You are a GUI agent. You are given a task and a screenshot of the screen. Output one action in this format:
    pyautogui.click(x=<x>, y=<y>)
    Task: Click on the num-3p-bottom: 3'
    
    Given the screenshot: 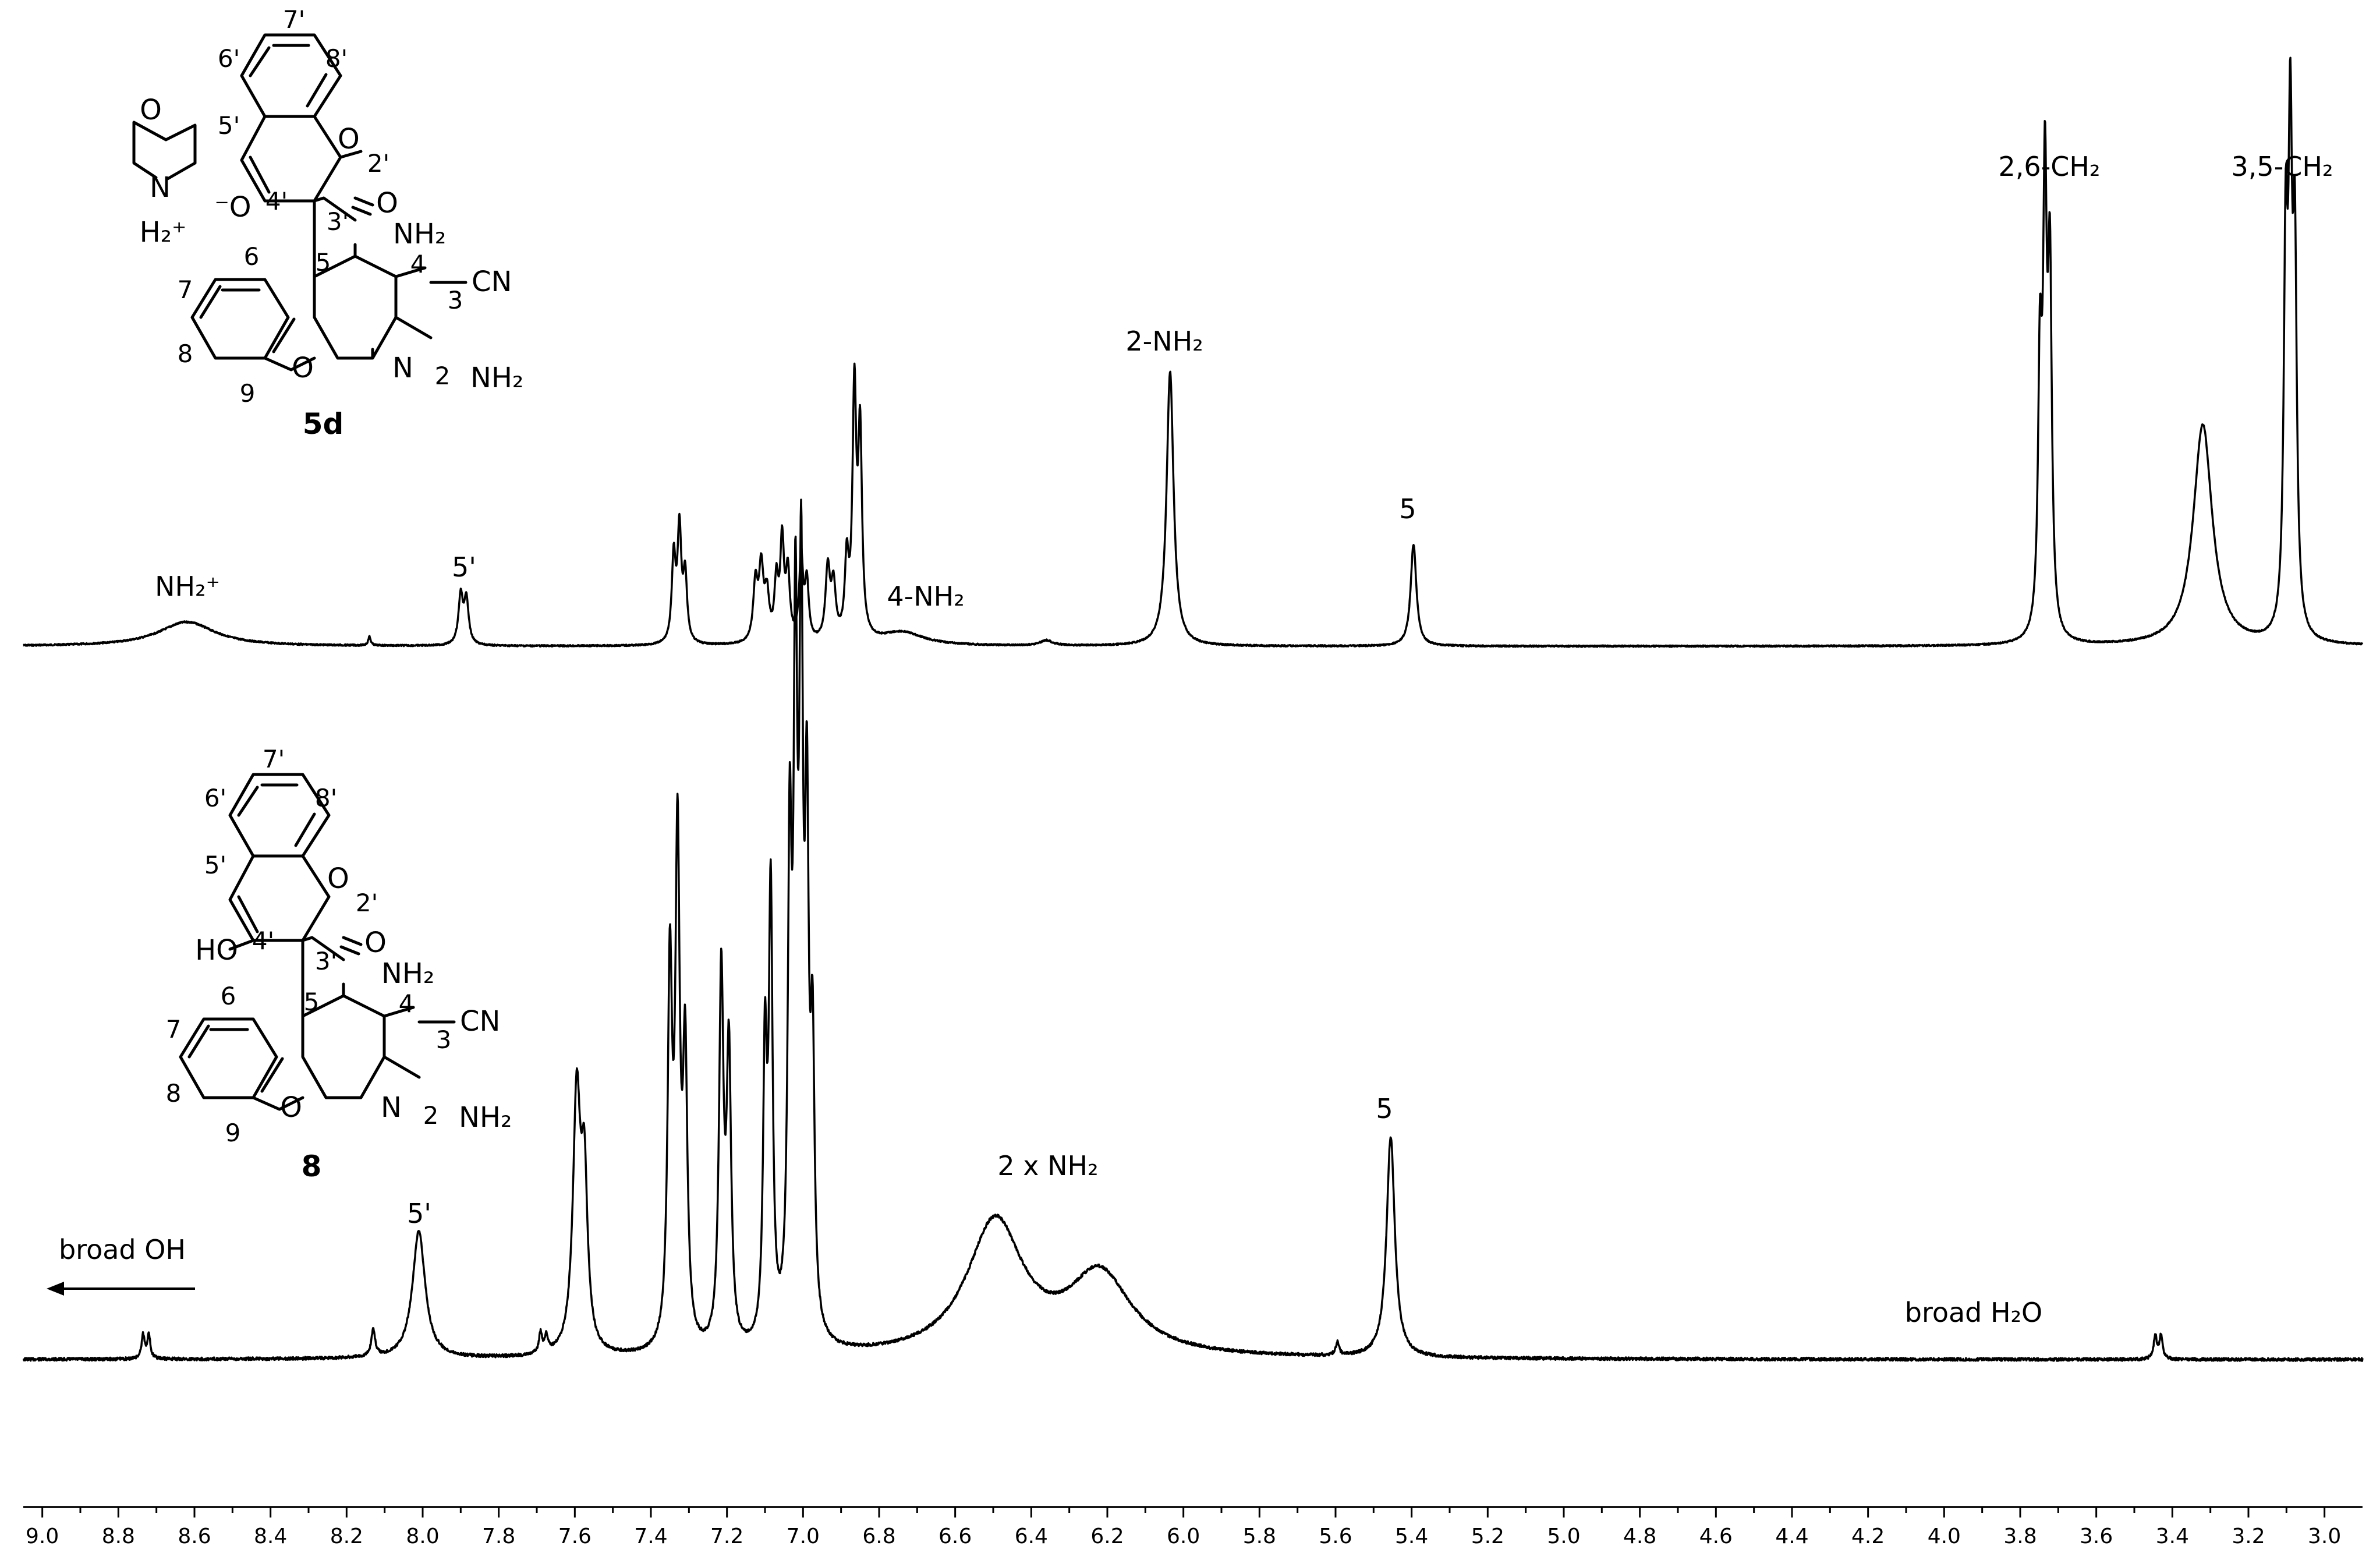 What is the action you would take?
    pyautogui.click(x=326, y=961)
    